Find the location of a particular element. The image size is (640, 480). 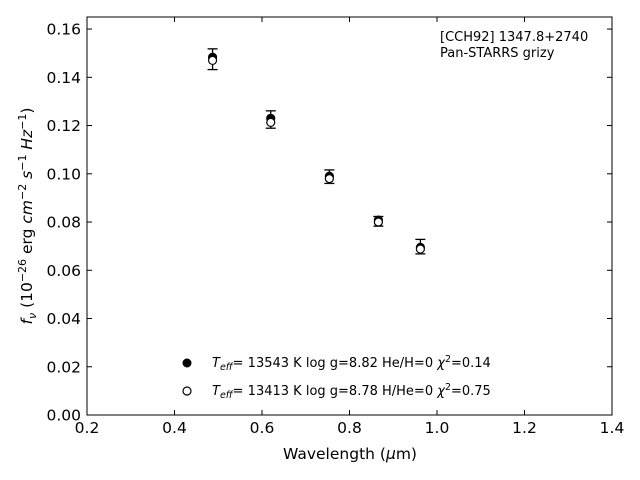

x-tick-label: 0.6 is located at coordinates (262, 428).